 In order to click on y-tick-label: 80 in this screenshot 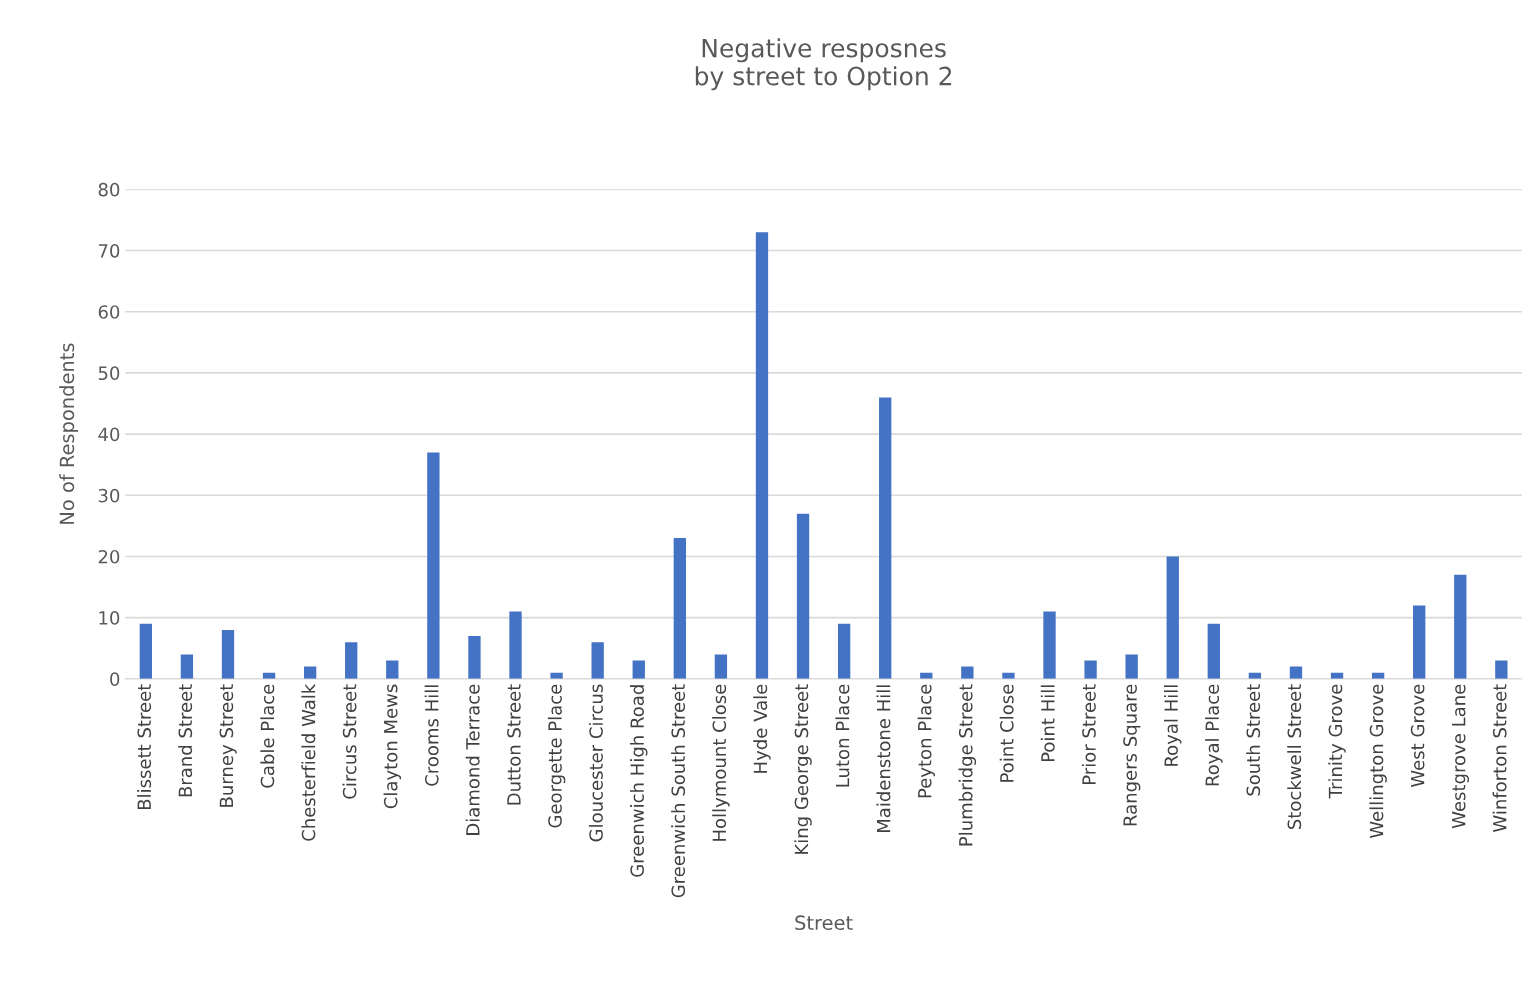, I will do `click(109, 189)`.